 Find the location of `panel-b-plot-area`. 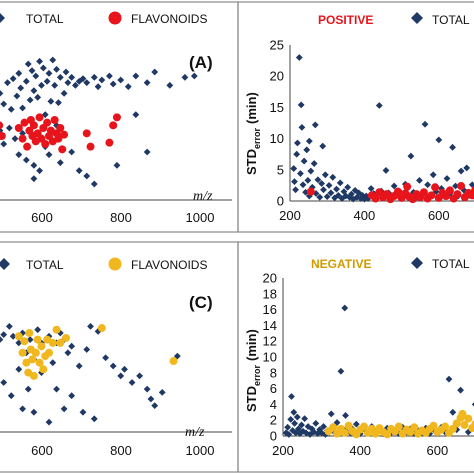

panel-b-plot-area is located at coordinates (382, 129).